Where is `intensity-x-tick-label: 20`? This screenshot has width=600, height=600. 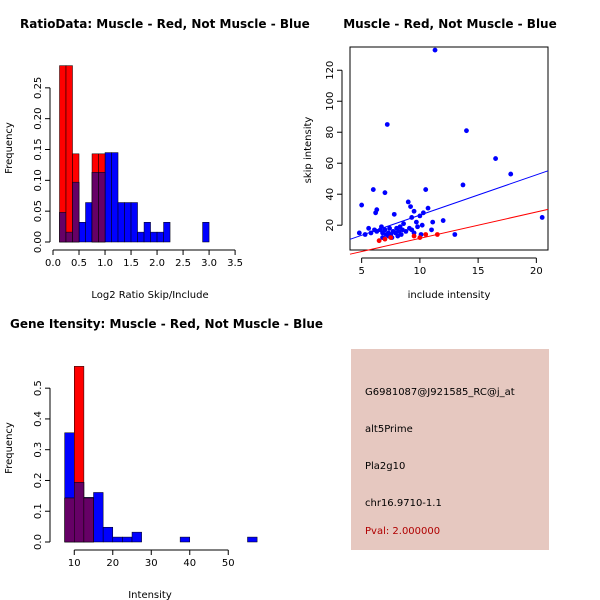
intensity-x-tick-label: 20 is located at coordinates (112, 563).